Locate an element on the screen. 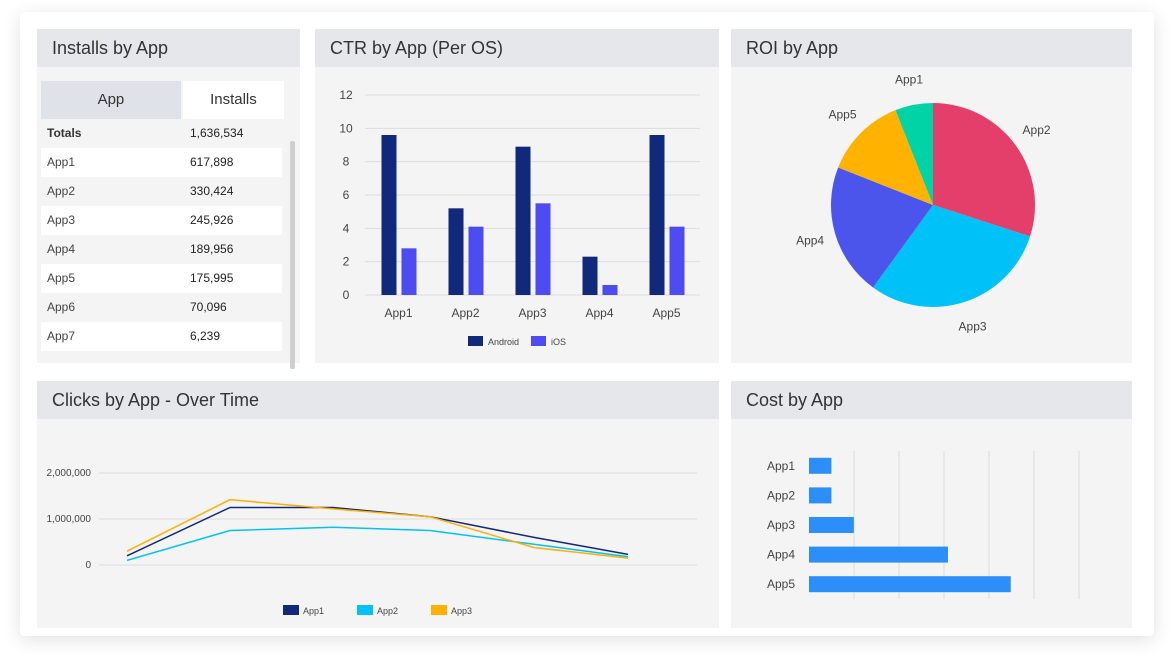 This screenshot has height=665, width=1174. bar-ios-app4 is located at coordinates (610, 290).